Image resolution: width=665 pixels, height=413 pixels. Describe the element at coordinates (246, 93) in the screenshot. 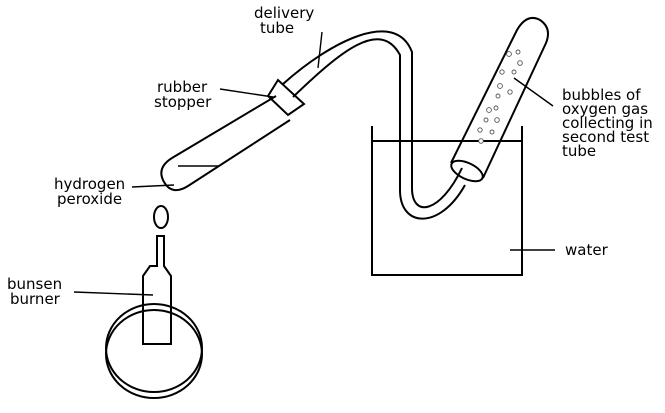

I see `leader-rubber-stopper` at that location.